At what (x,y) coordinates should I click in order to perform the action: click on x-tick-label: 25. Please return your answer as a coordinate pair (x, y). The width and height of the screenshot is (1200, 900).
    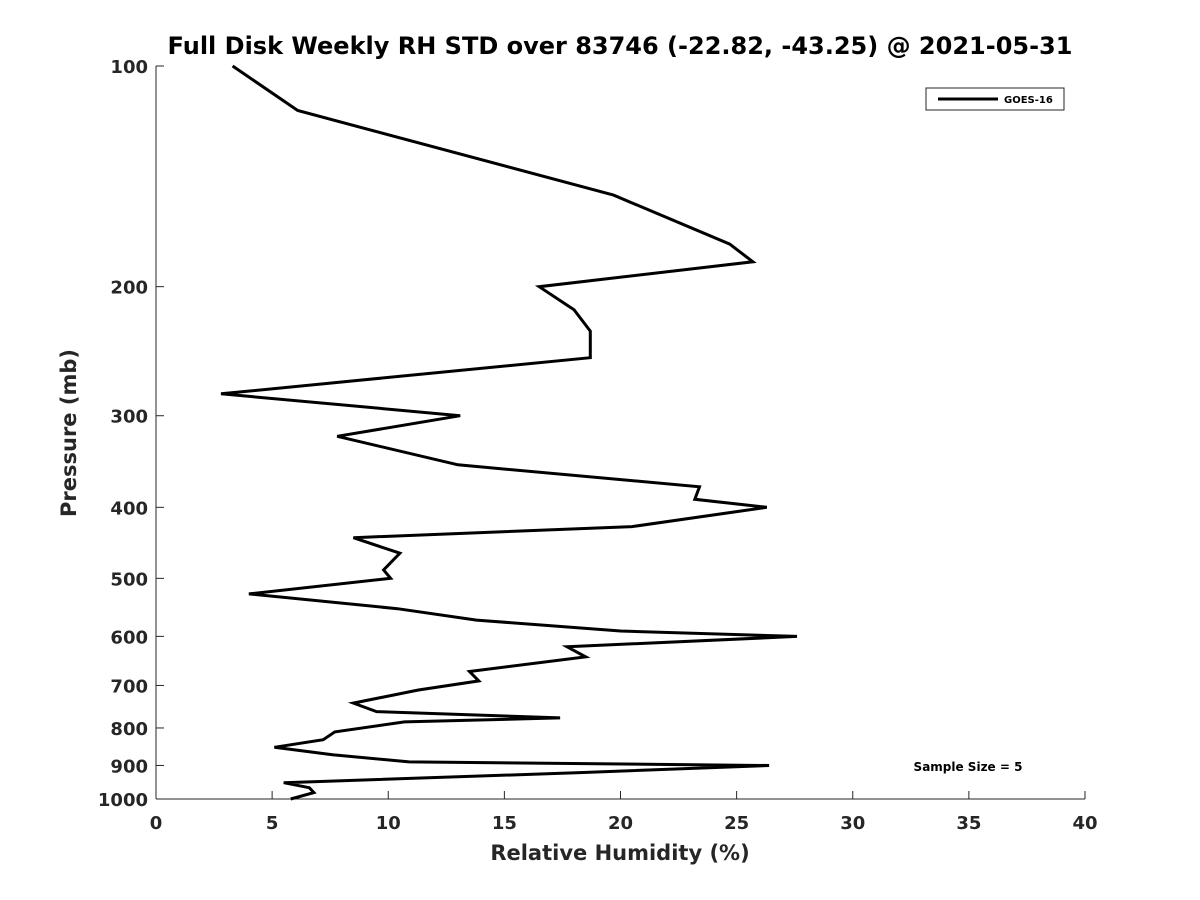
    Looking at the image, I should click on (736, 823).